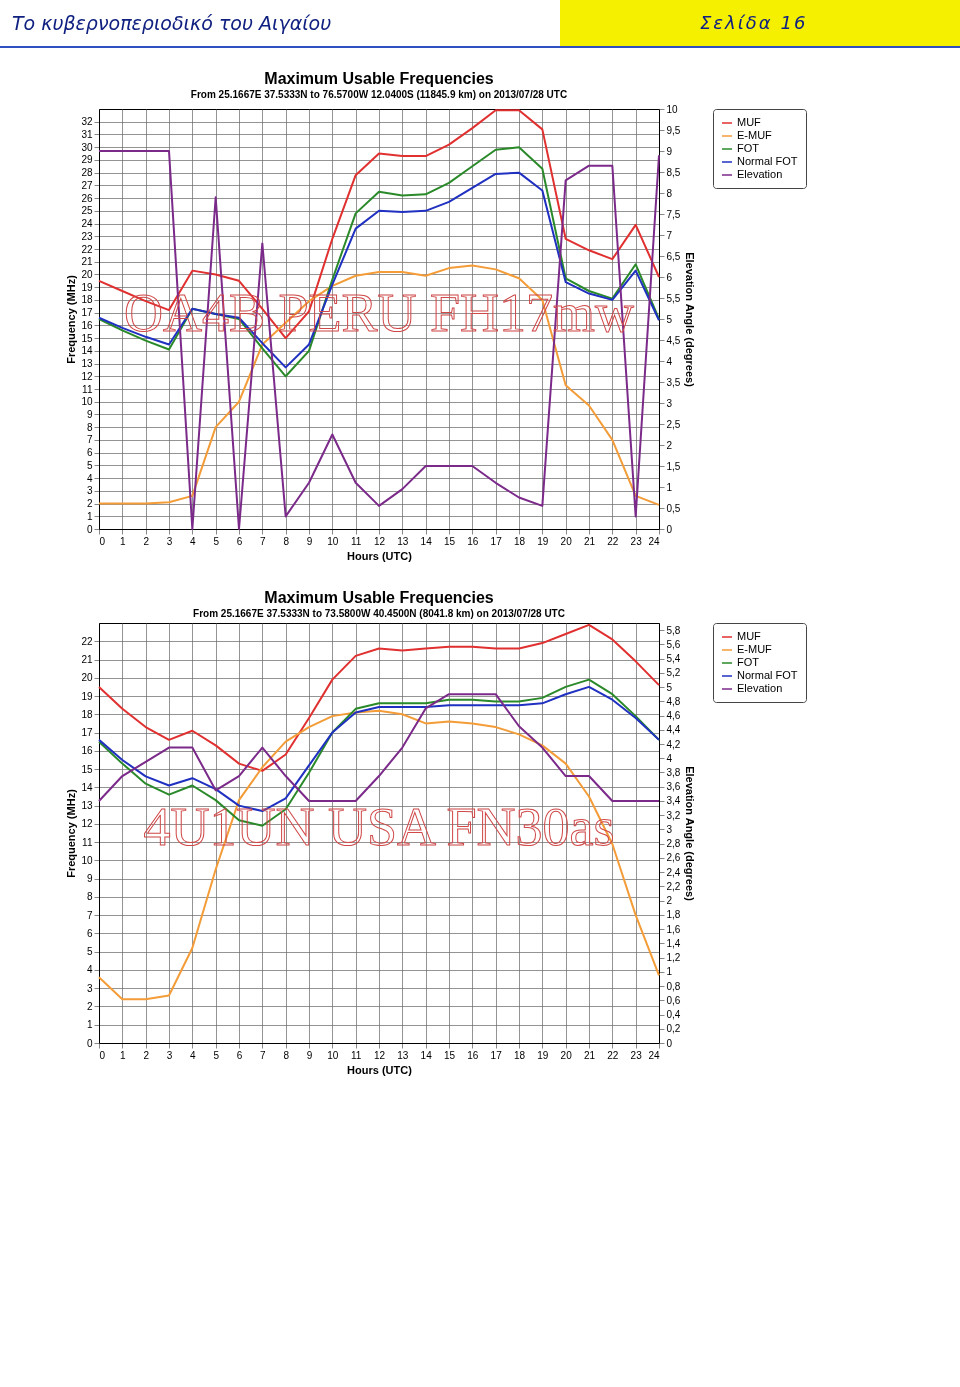  Describe the element at coordinates (333, 1055) in the screenshot. I see `x-tick-label: 10` at that location.